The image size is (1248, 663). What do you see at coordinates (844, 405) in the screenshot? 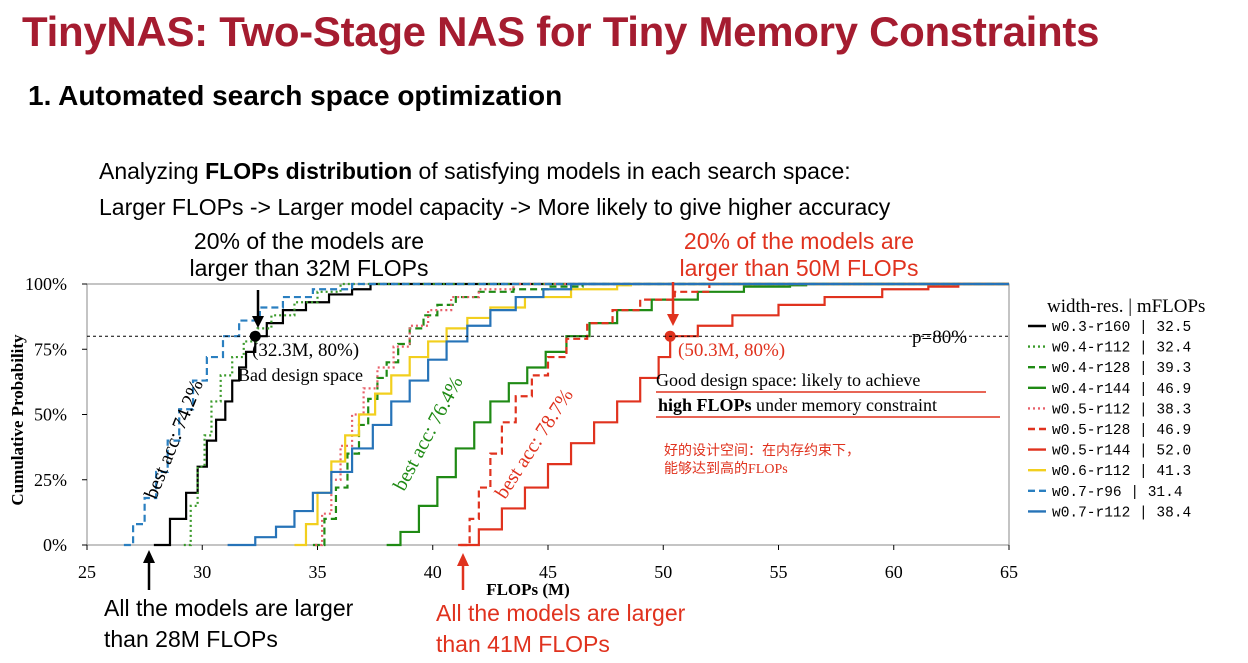
I see `good-design-rest: under memory constraint` at bounding box center [844, 405].